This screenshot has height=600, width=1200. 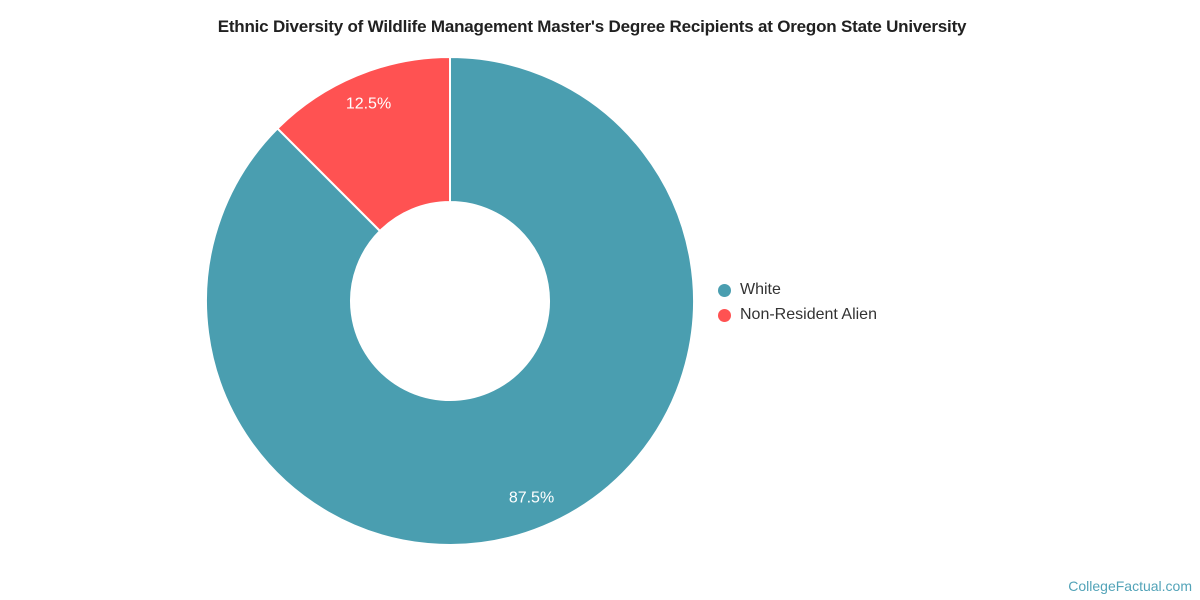 I want to click on pie-slice-non-resident-alien, so click(x=363, y=144).